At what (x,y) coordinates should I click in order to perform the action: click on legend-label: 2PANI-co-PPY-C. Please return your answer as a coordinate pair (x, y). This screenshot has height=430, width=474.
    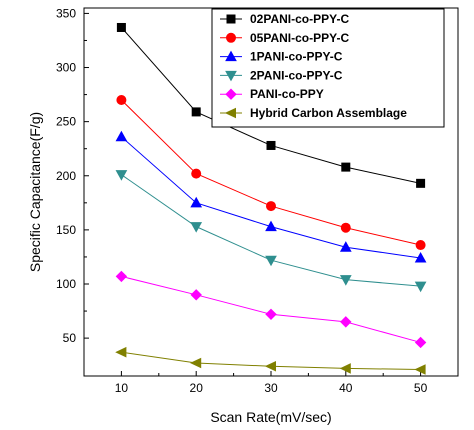
    Looking at the image, I should click on (296, 75).